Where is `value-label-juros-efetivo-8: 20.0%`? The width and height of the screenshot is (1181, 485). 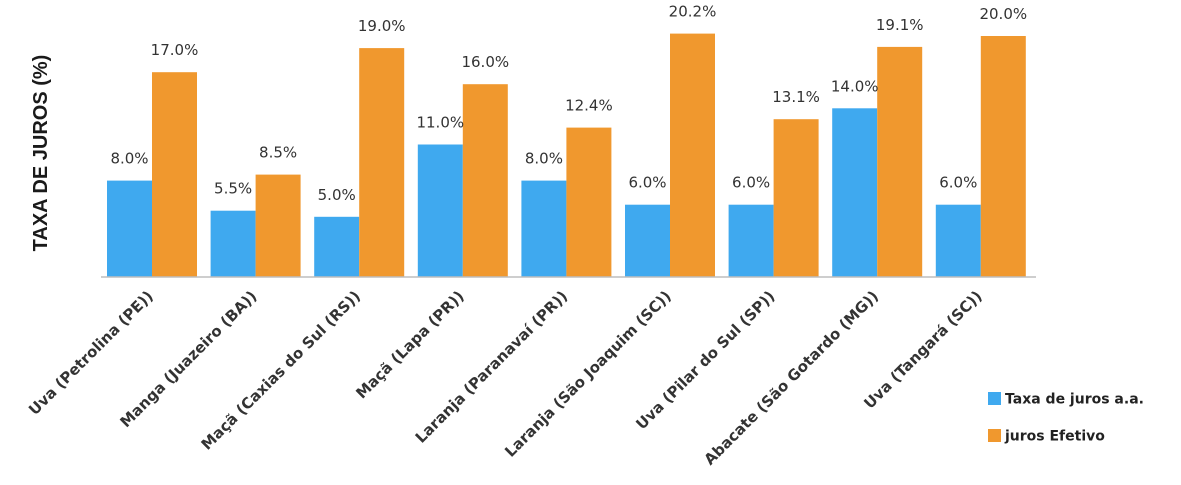 value-label-juros-efetivo-8: 20.0% is located at coordinates (1003, 14).